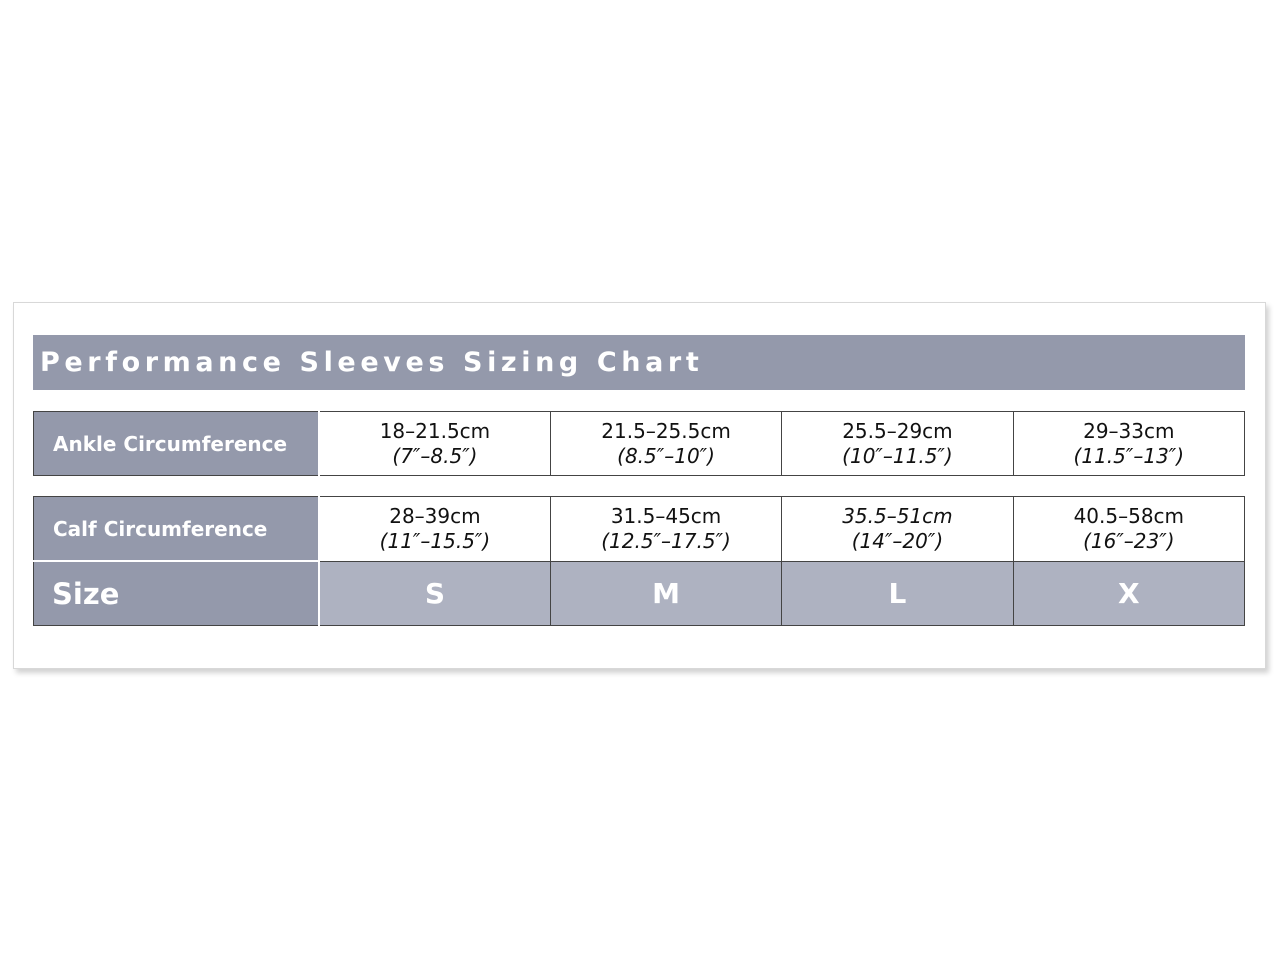 Image resolution: width=1280 pixels, height=959 pixels. I want to click on cm-value: 28–39cm, so click(435, 515).